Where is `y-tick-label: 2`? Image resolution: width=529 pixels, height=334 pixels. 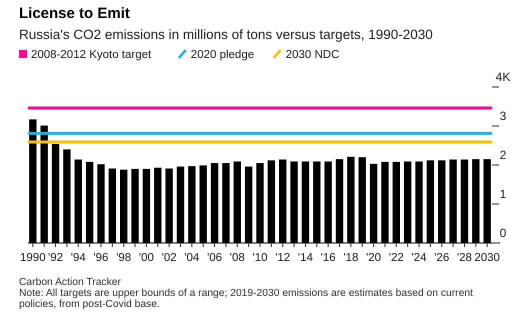 y-tick-label: 2 is located at coordinates (503, 155).